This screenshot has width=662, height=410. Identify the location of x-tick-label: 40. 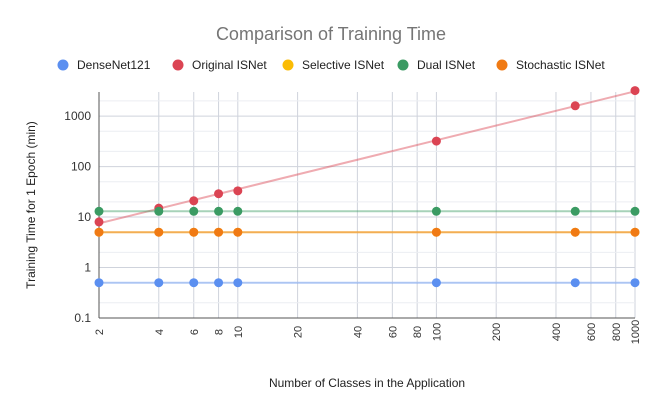
(358, 332).